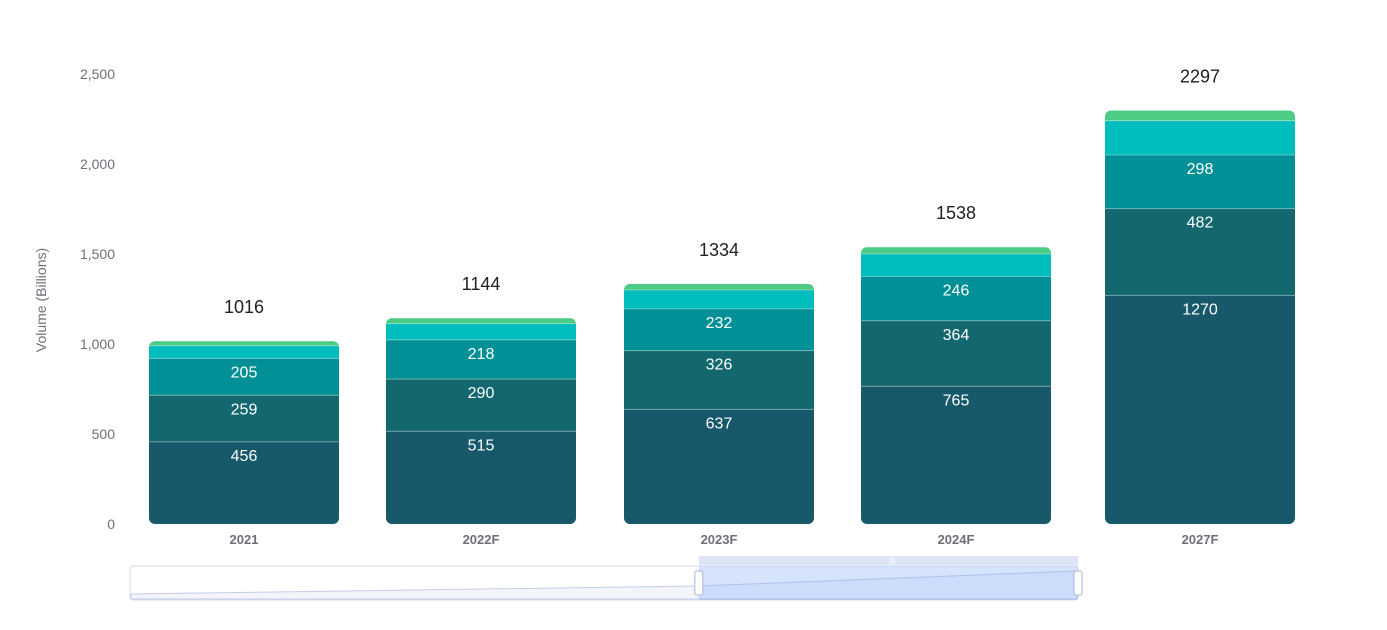 The height and width of the screenshot is (630, 1387). What do you see at coordinates (888, 583) in the screenshot?
I see `slider-selected-range` at bounding box center [888, 583].